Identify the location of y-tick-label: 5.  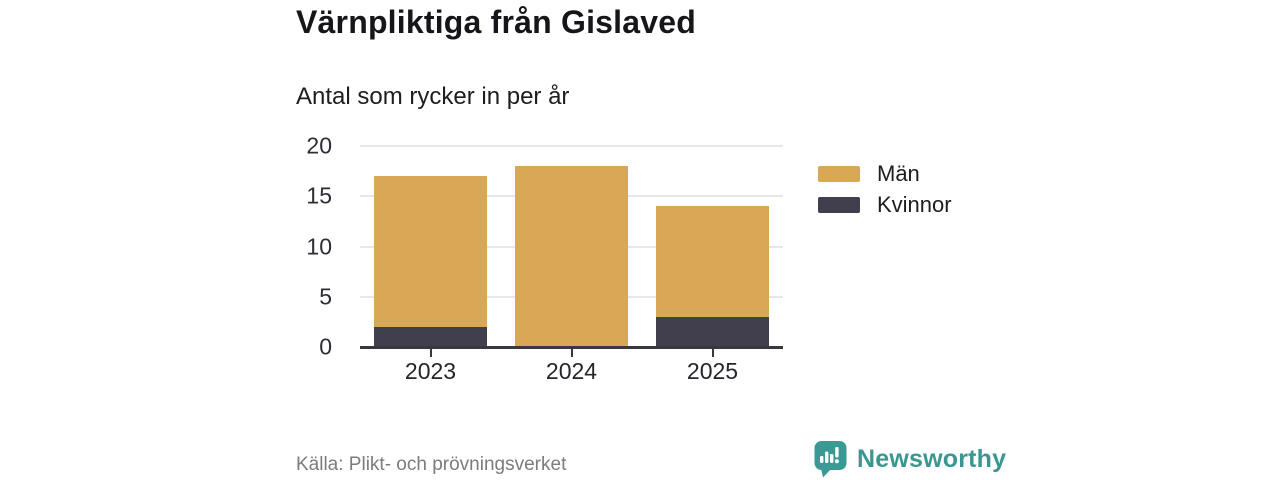
(325, 296).